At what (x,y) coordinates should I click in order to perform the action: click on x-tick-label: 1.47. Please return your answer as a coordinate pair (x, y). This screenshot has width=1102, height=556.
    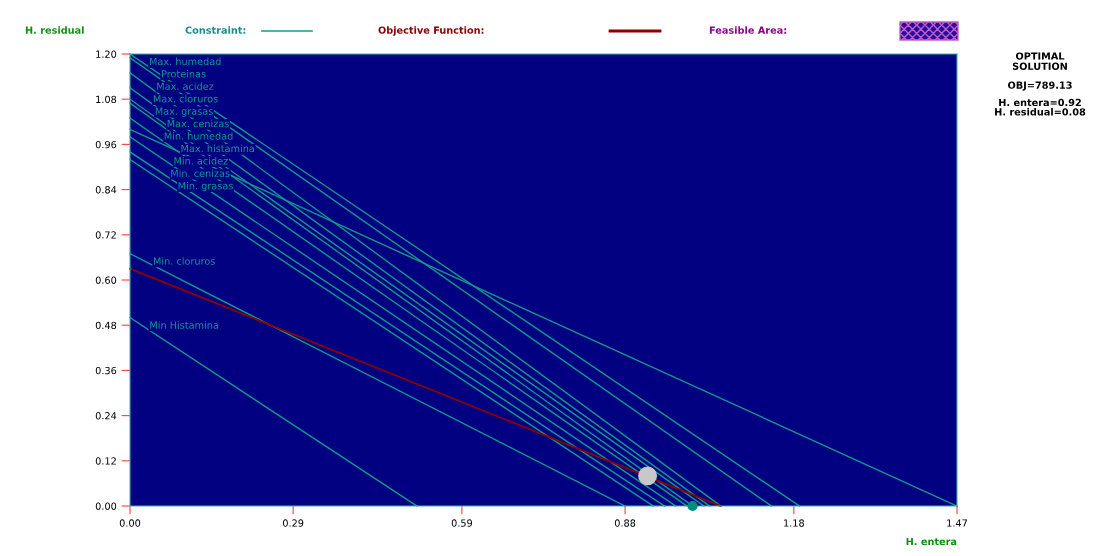
    Looking at the image, I should click on (957, 523).